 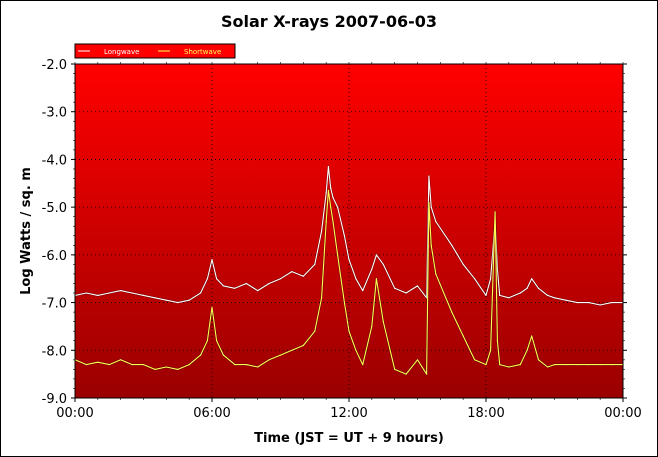 What do you see at coordinates (485, 413) in the screenshot?
I see `x-tick-label: 18:00` at bounding box center [485, 413].